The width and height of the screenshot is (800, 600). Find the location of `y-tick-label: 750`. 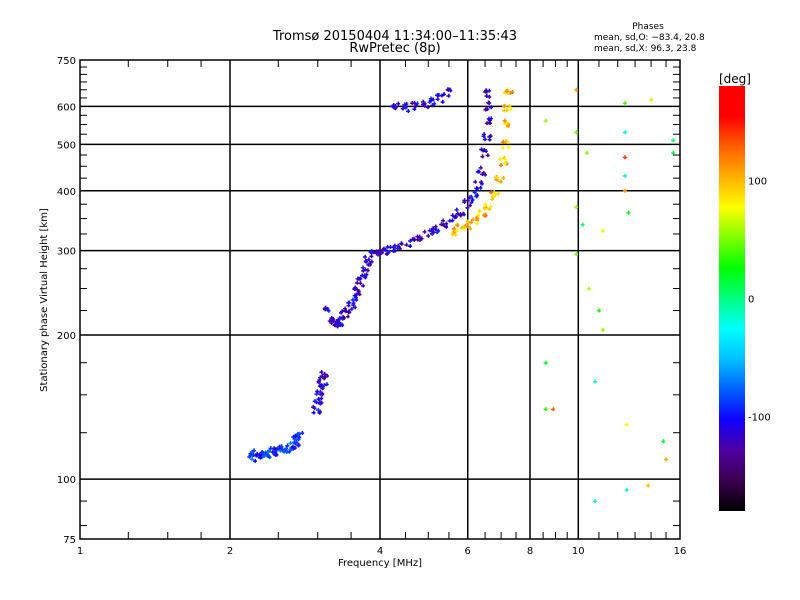

y-tick-label: 750 is located at coordinates (66, 61).